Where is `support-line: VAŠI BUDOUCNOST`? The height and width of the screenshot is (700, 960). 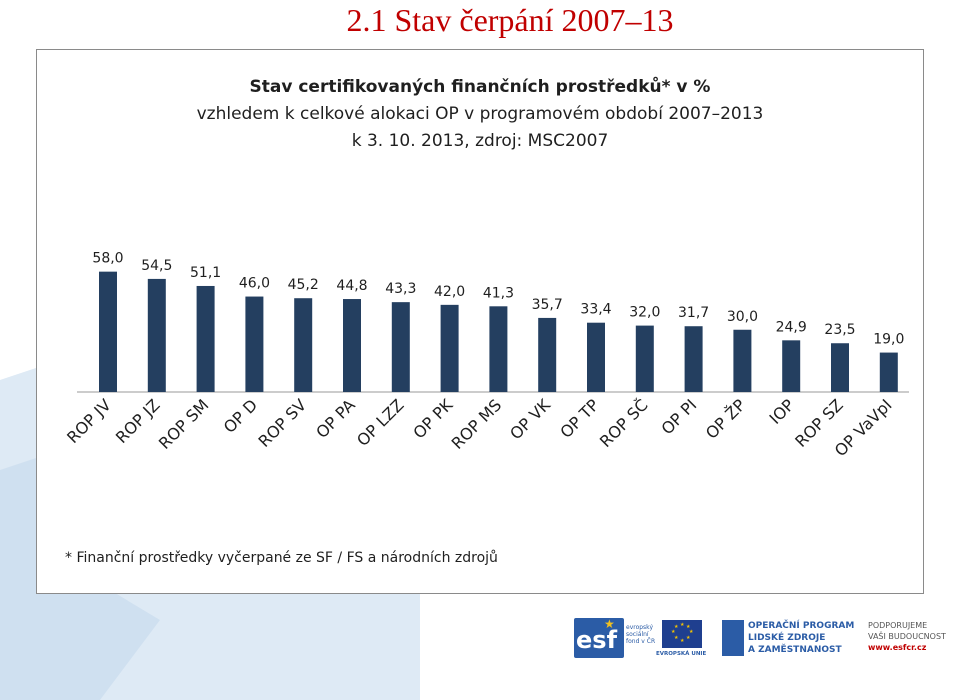
support-line: VAŠI BUDOUCNOST is located at coordinates (907, 636).